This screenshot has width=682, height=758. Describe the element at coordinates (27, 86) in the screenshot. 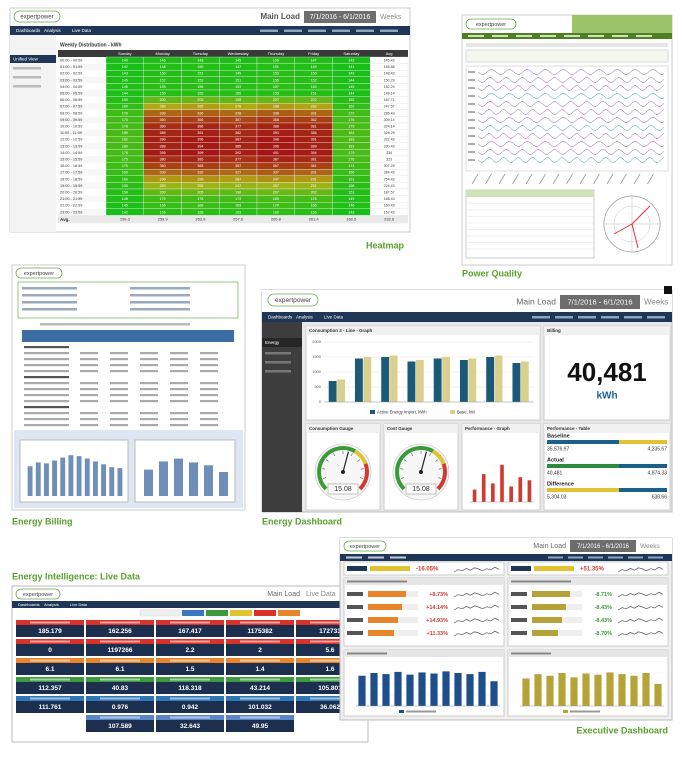

I see `menu-item` at that location.